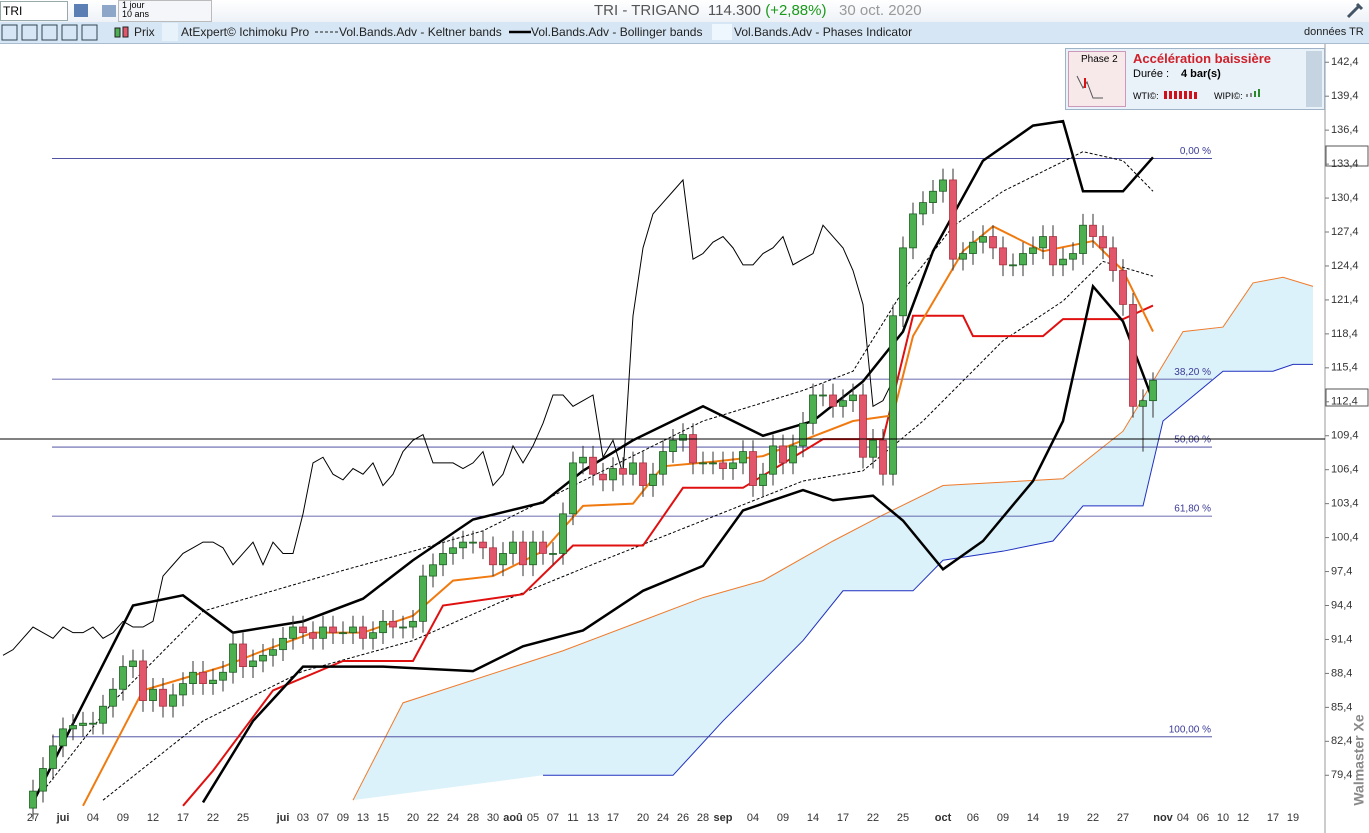  What do you see at coordinates (1355, 11) in the screenshot?
I see `settings-icon` at bounding box center [1355, 11].